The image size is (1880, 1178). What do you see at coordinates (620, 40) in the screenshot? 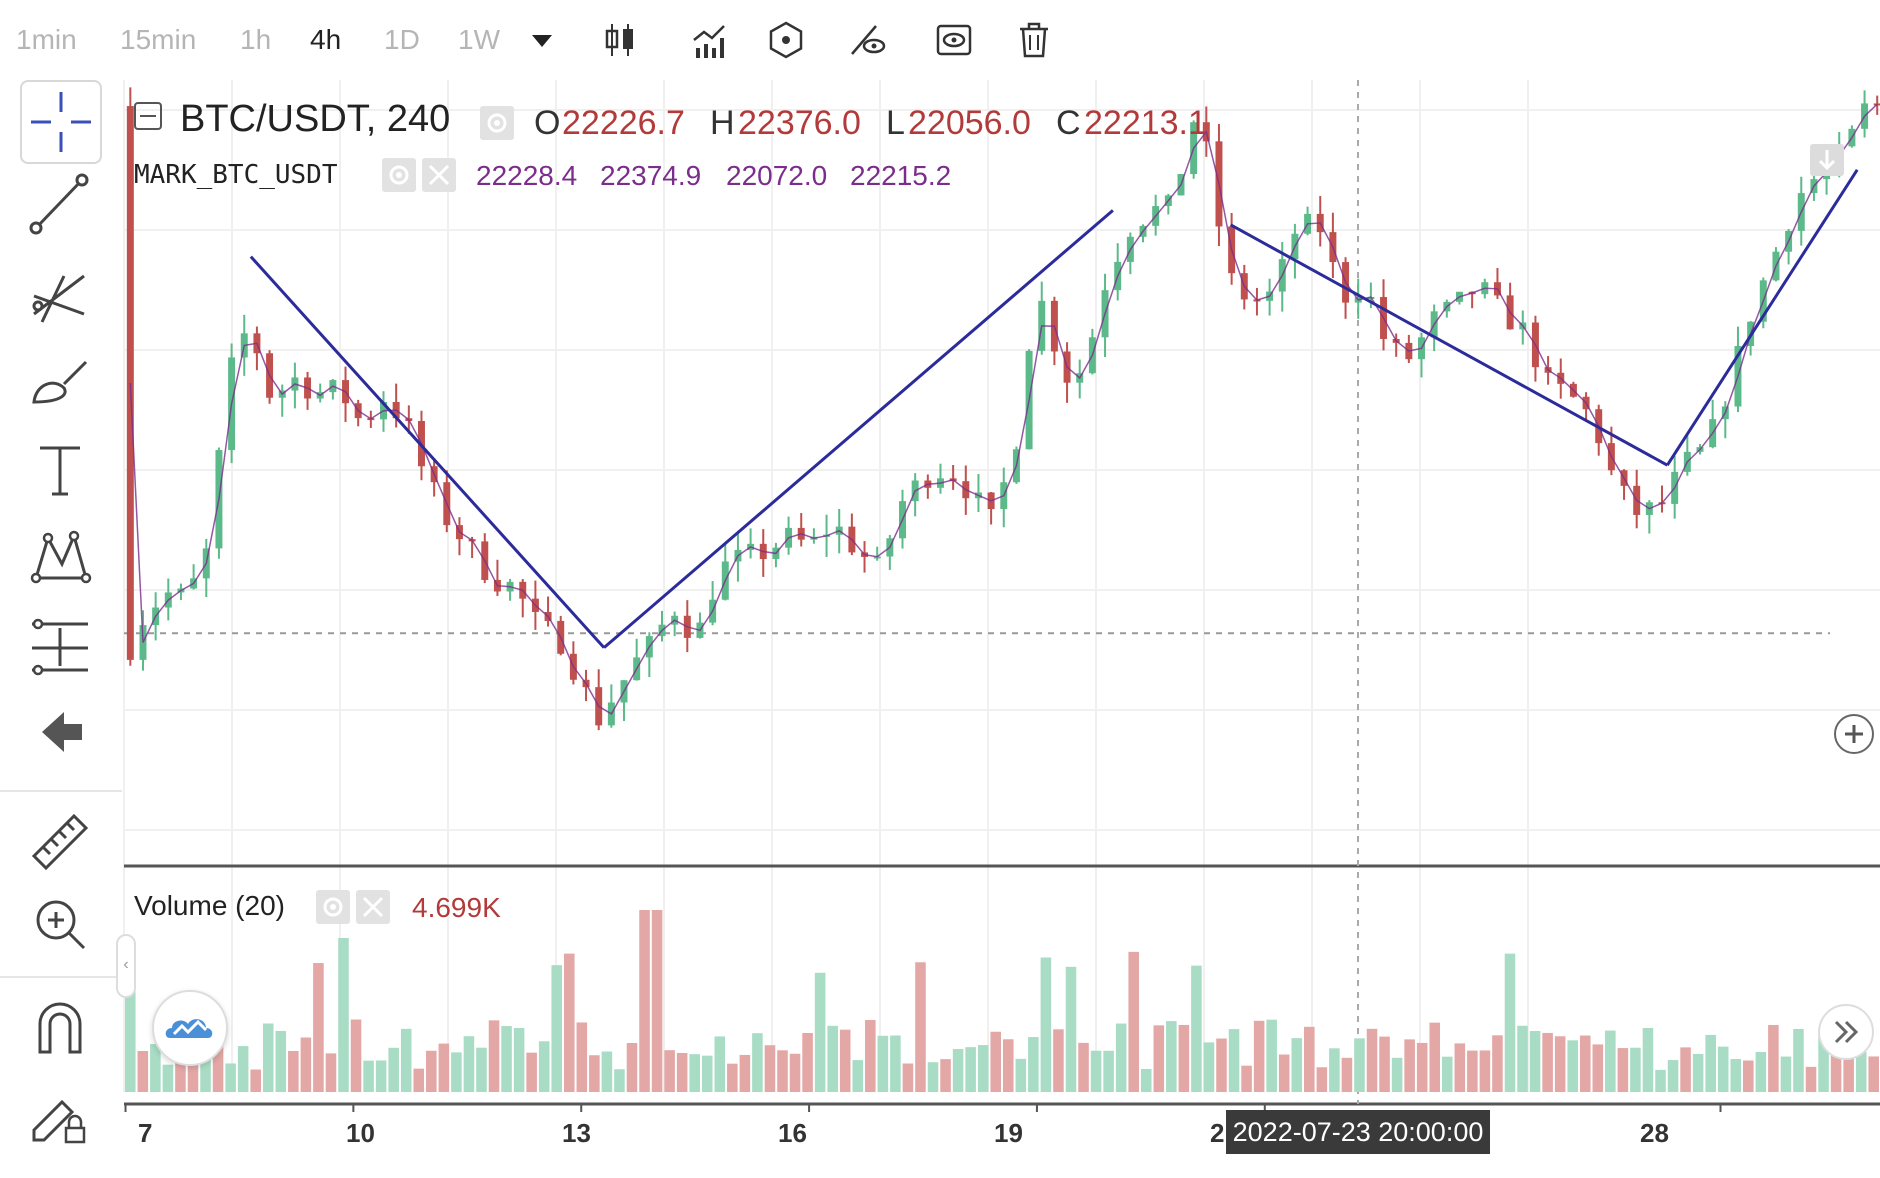
I see `candle-type-icon` at bounding box center [620, 40].